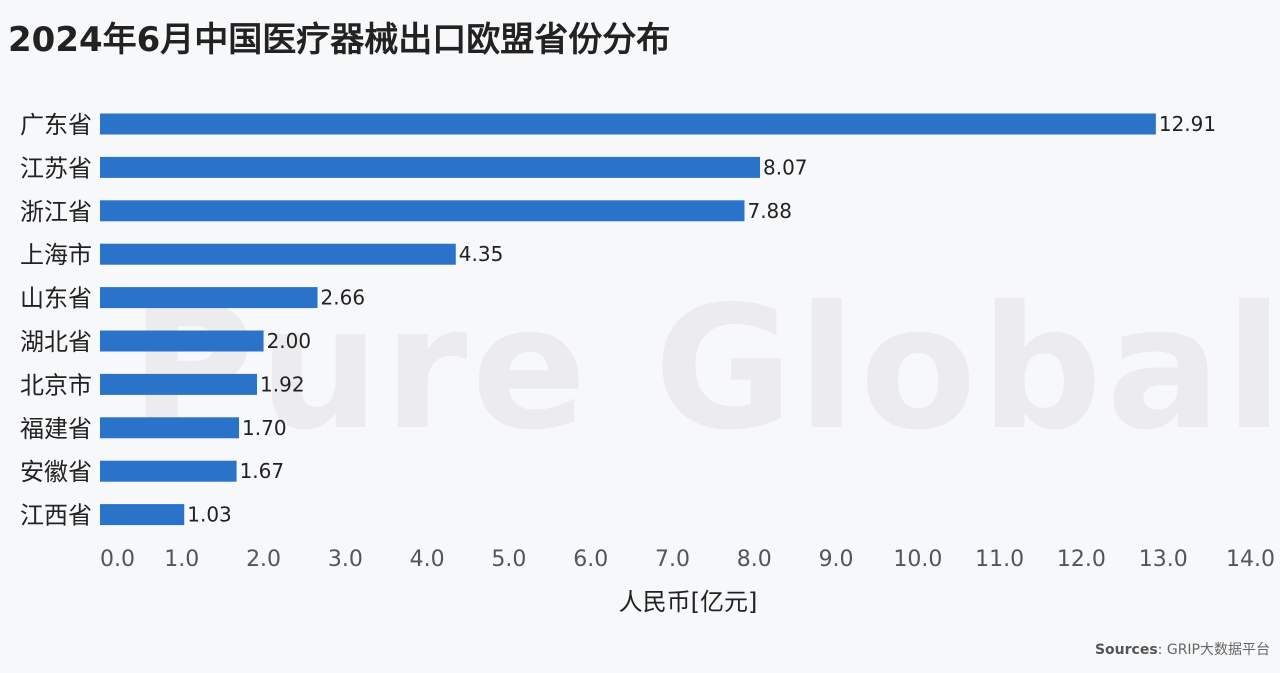 This screenshot has height=673, width=1280. What do you see at coordinates (590, 559) in the screenshot?
I see `x-tick-label: 6.0` at bounding box center [590, 559].